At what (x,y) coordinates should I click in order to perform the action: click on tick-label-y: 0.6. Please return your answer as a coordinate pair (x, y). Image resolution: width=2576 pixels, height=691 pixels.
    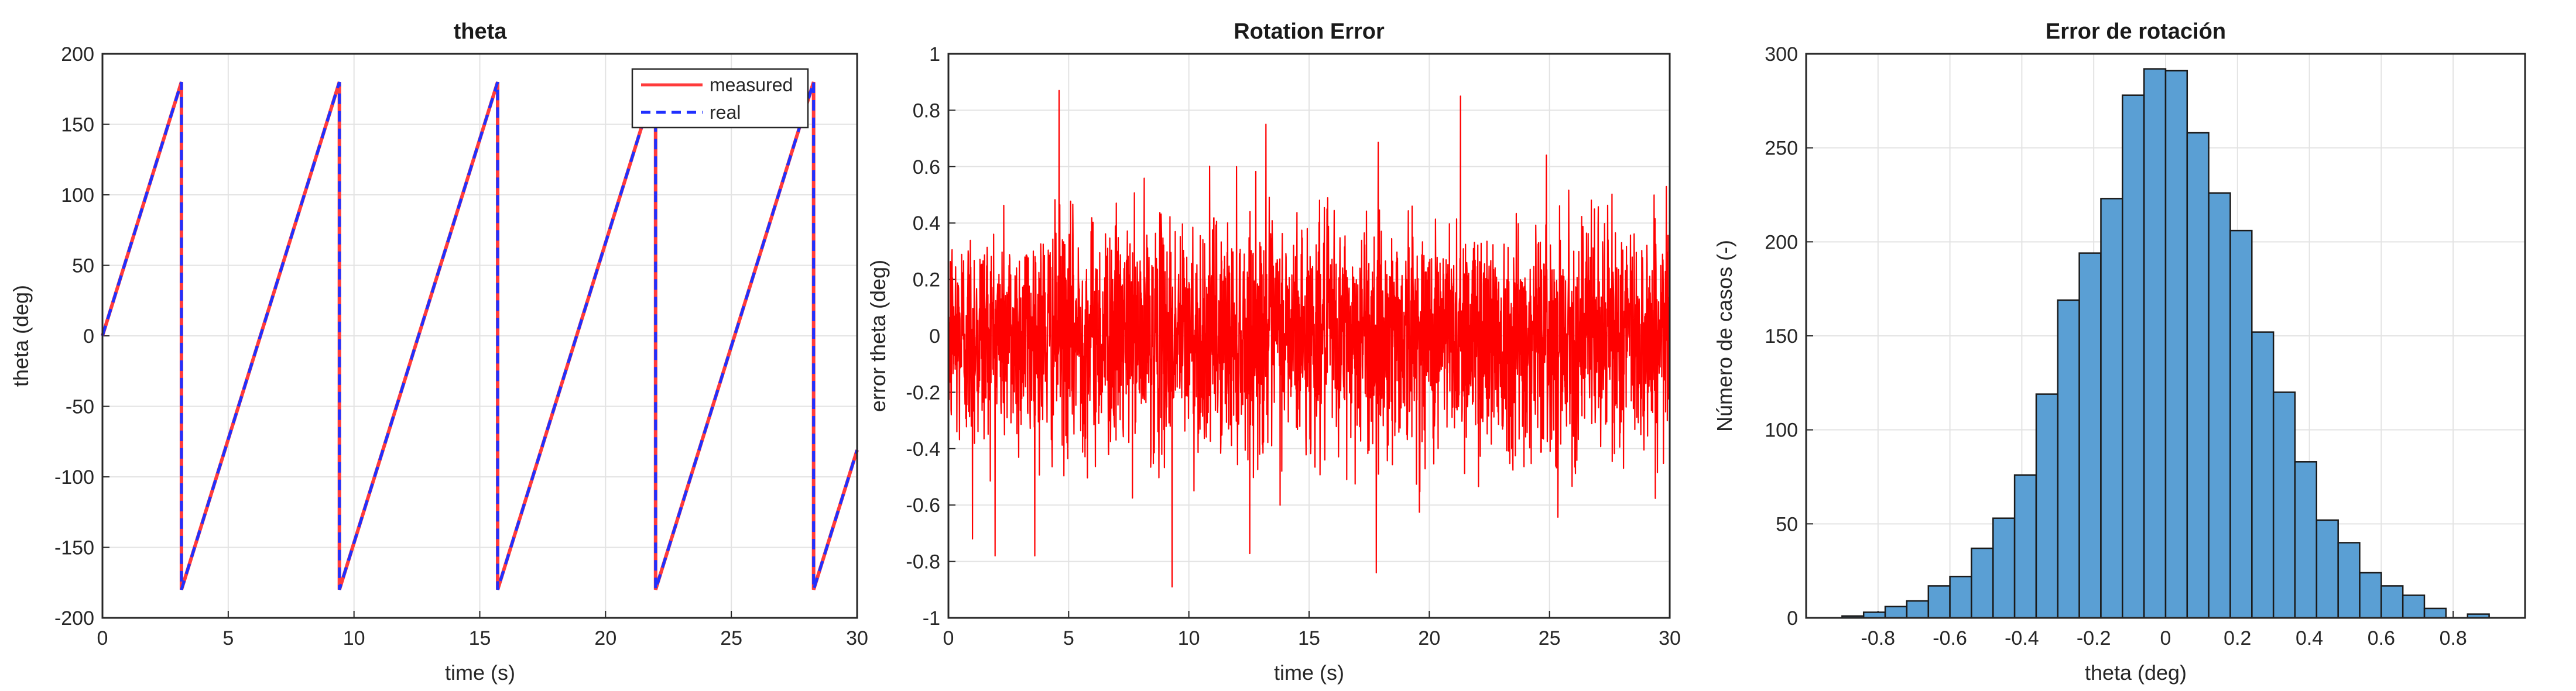
    Looking at the image, I should click on (926, 167).